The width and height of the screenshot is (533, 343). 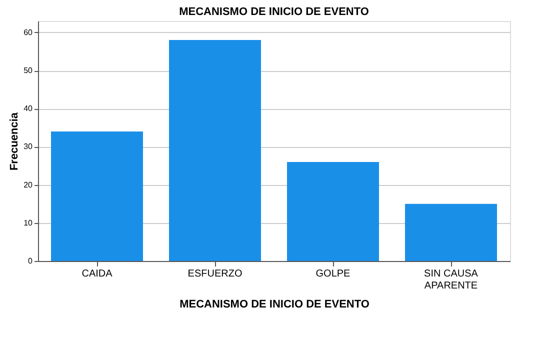 What do you see at coordinates (275, 304) in the screenshot?
I see `x-axis-title: MECANISMO DE INICIO DE EVENTO` at bounding box center [275, 304].